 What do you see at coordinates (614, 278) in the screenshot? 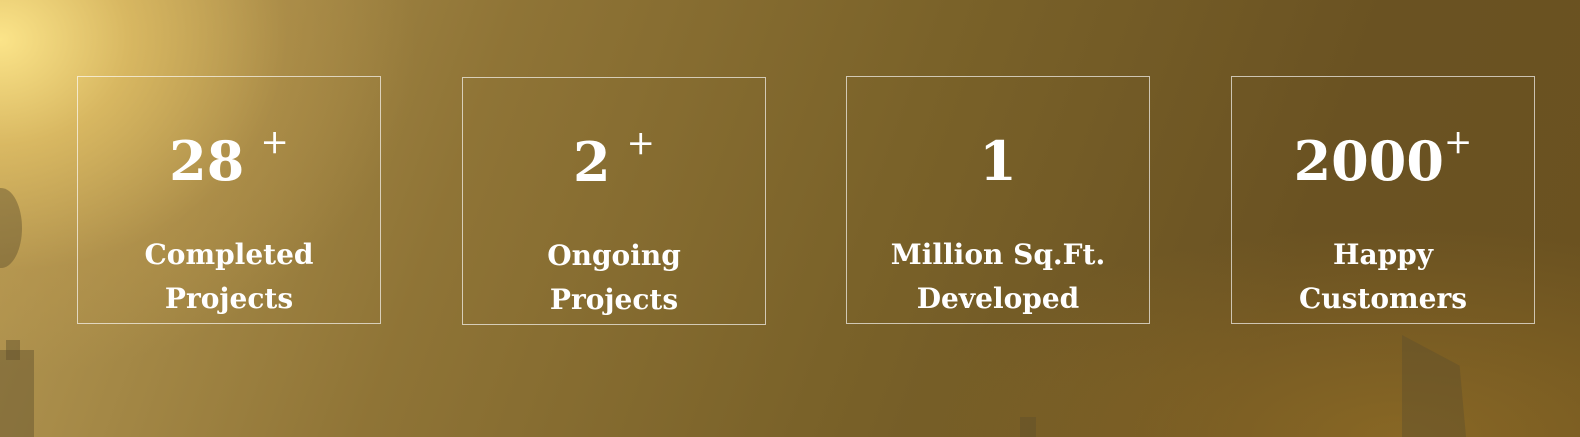
I see `stat-label: Ongoing Projects` at bounding box center [614, 278].